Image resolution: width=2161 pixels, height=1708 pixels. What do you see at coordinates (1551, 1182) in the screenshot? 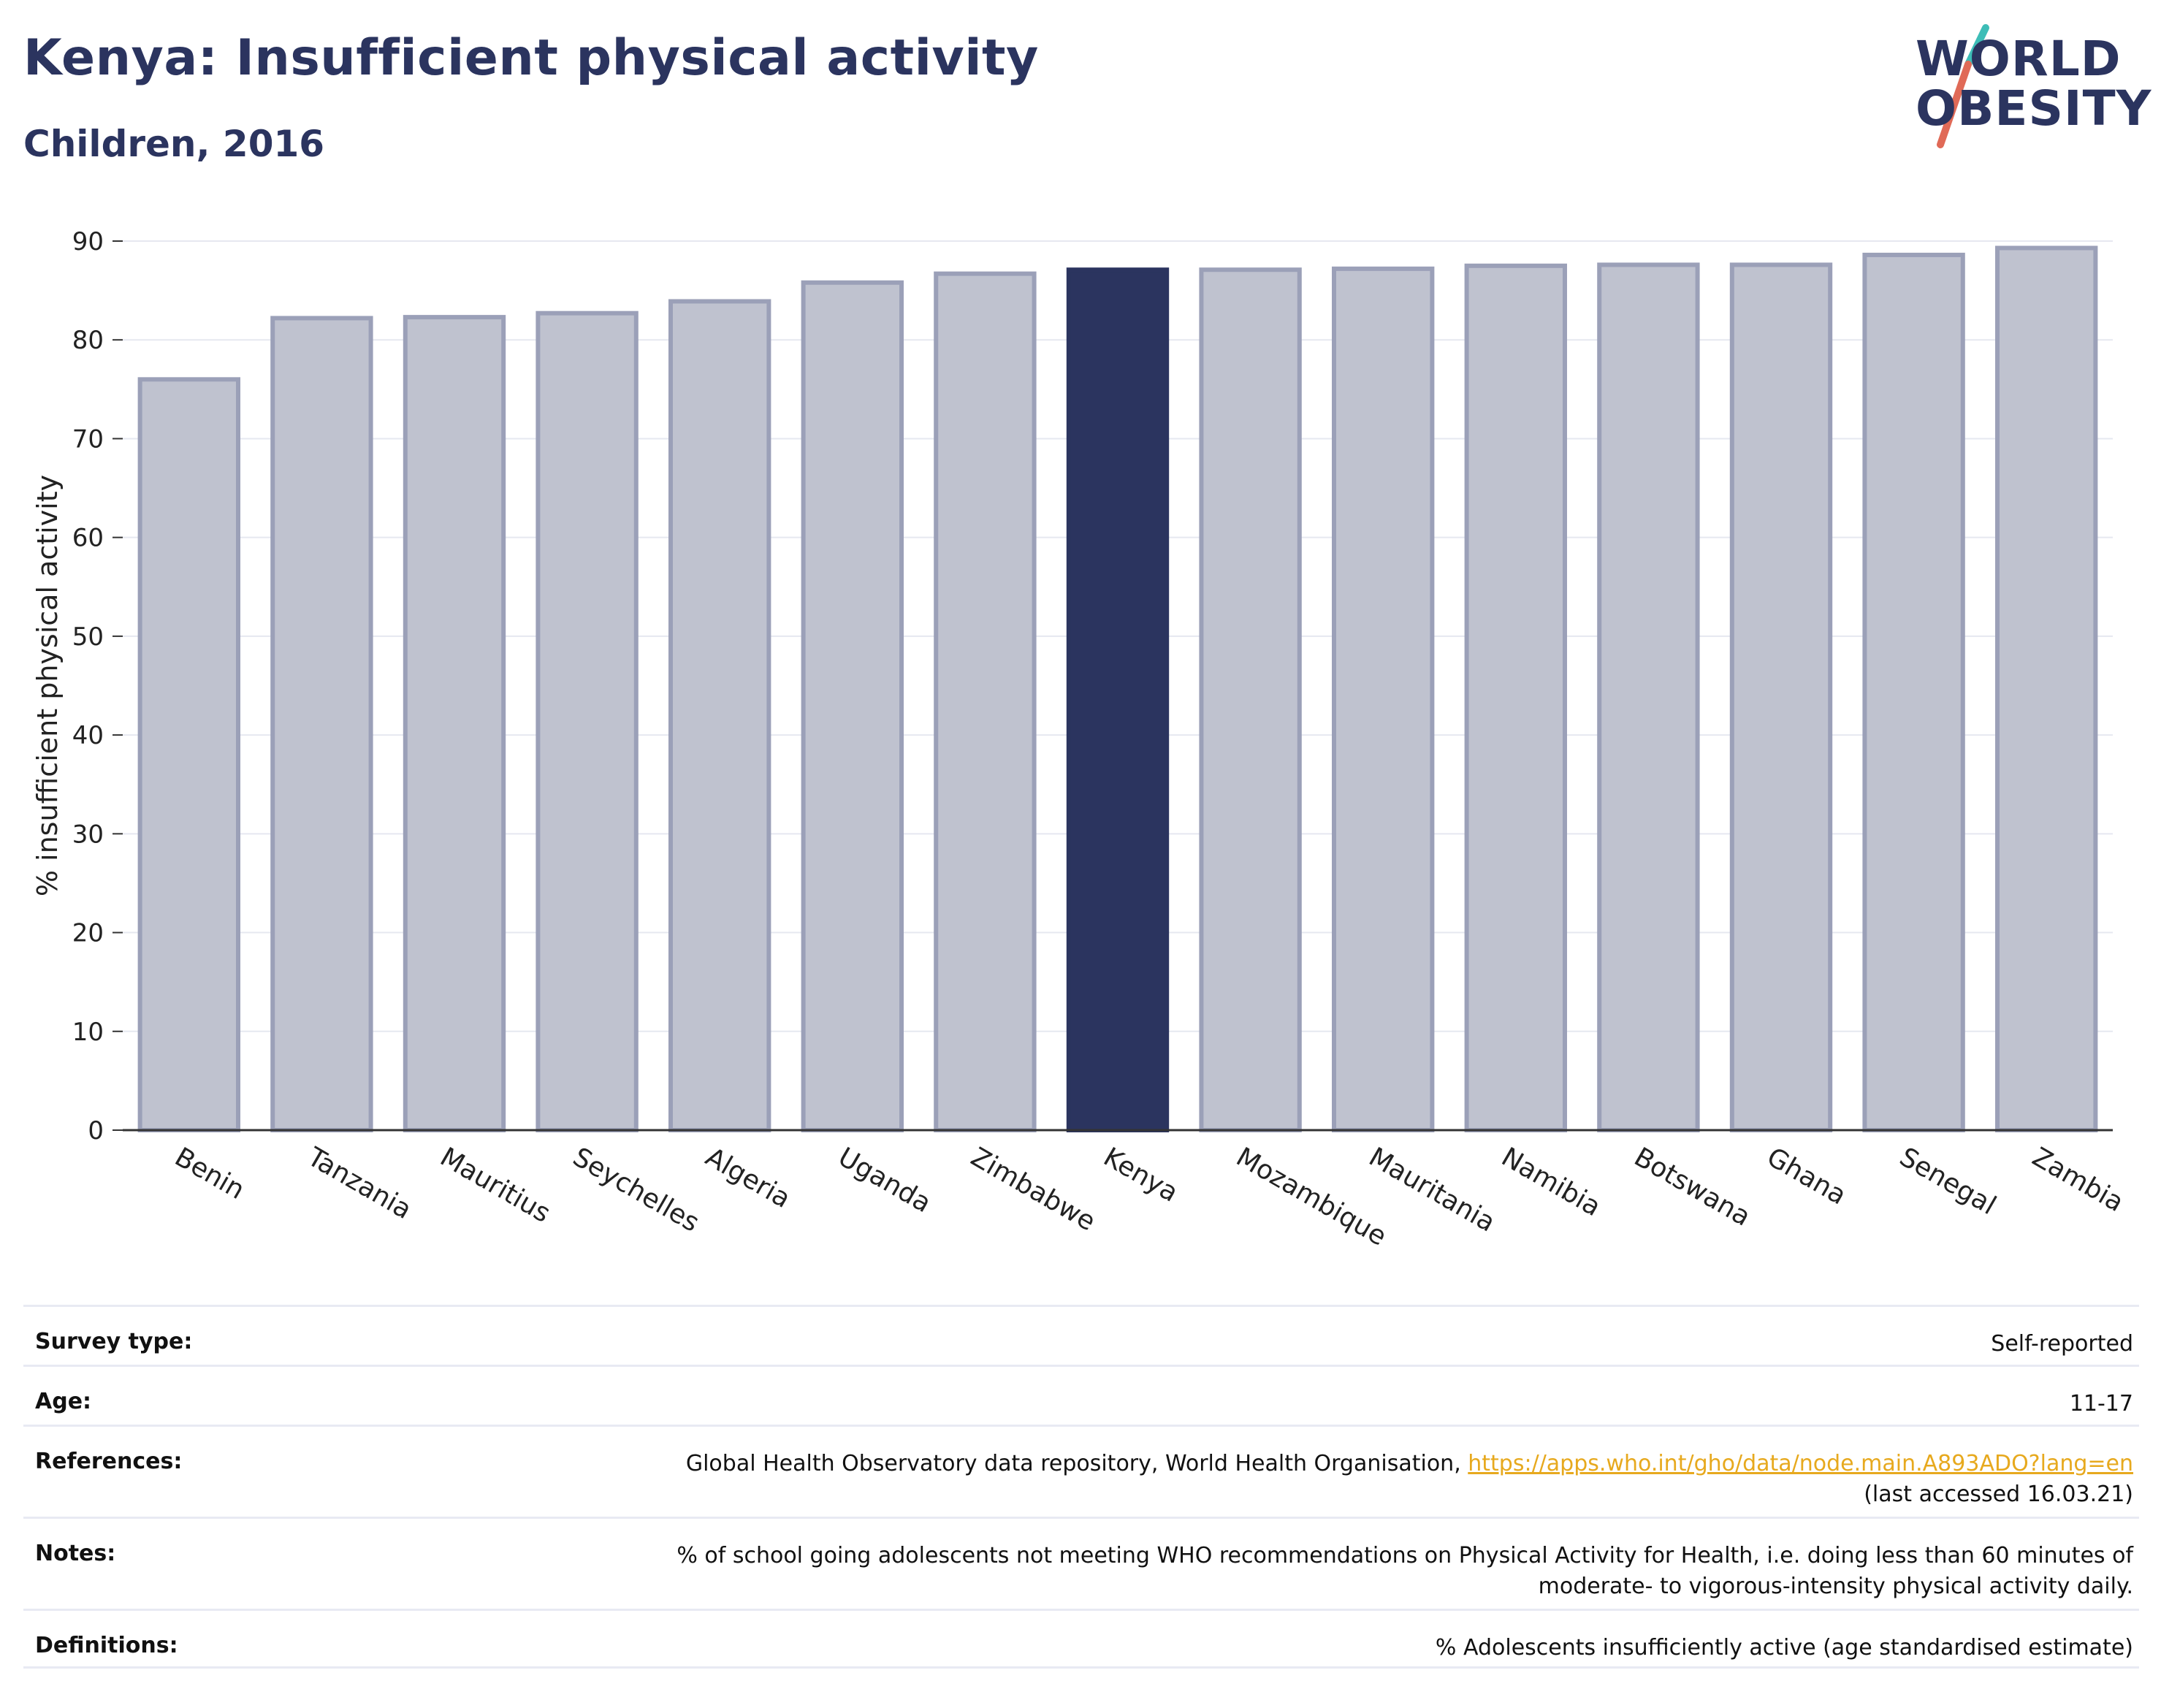
I see `x-tick-label: Namibia` at bounding box center [1551, 1182].